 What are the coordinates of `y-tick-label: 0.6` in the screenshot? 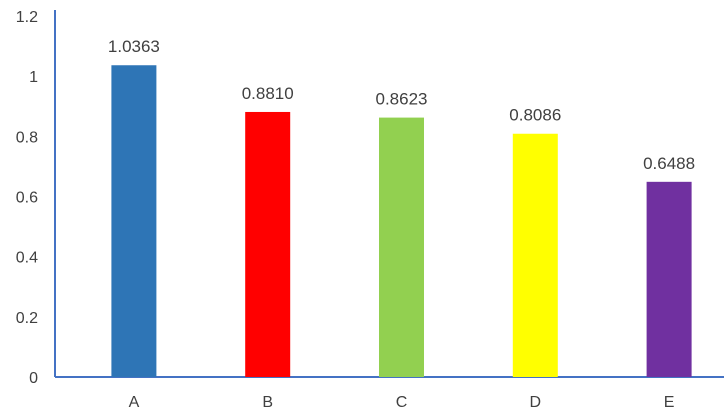 It's located at (27, 198).